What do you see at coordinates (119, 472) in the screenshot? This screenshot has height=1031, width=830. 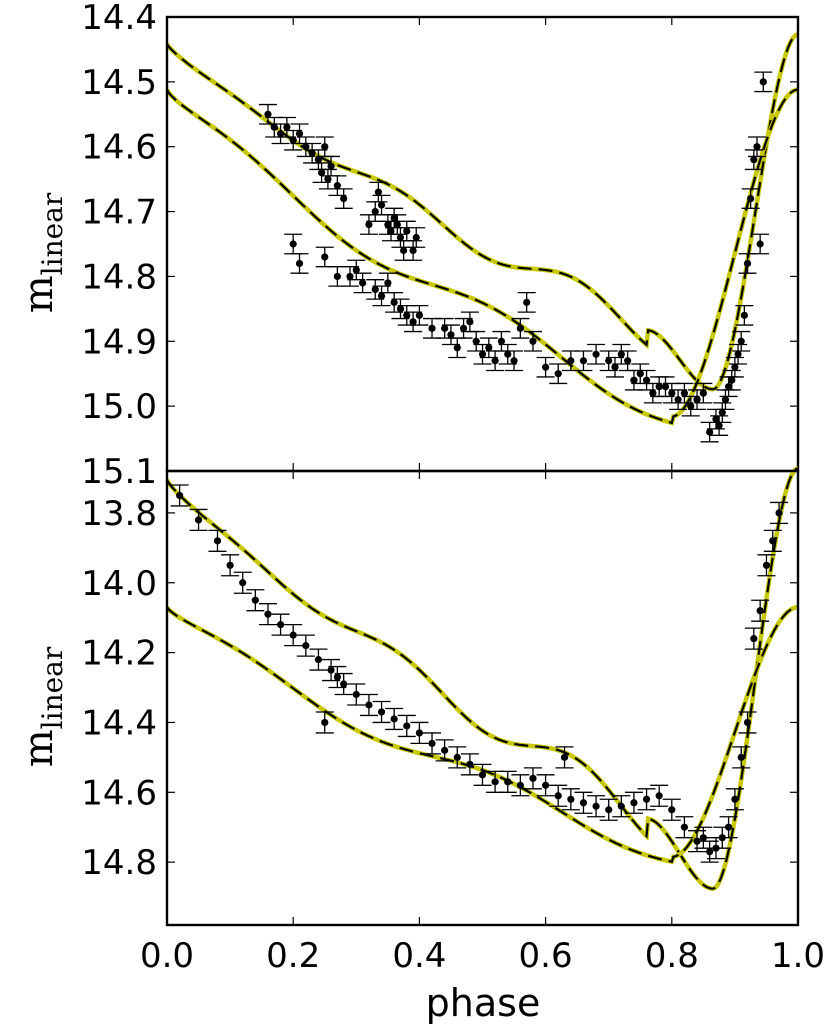 I see `y-tick-label: 15.1` at bounding box center [119, 472].